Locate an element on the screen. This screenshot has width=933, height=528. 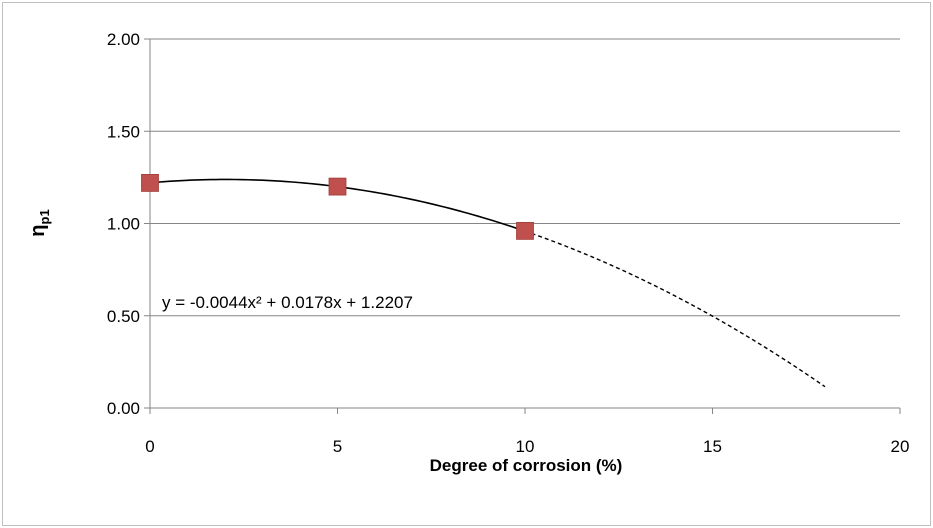
y-axis-title: ηp1 is located at coordinates (39, 222).